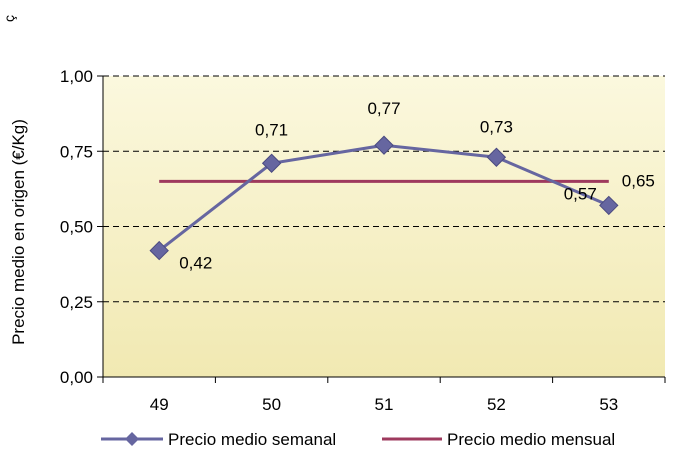 The height and width of the screenshot is (455, 685). What do you see at coordinates (76, 76) in the screenshot?
I see `y-tick-label: 1,00` at bounding box center [76, 76].